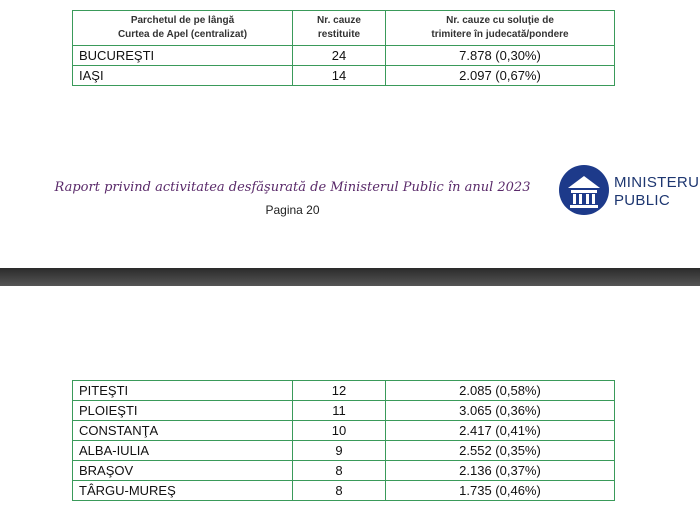 This screenshot has width=700, height=514. What do you see at coordinates (500, 20) in the screenshot?
I see `header-line: Nr. cauze cu soluţie de` at bounding box center [500, 20].